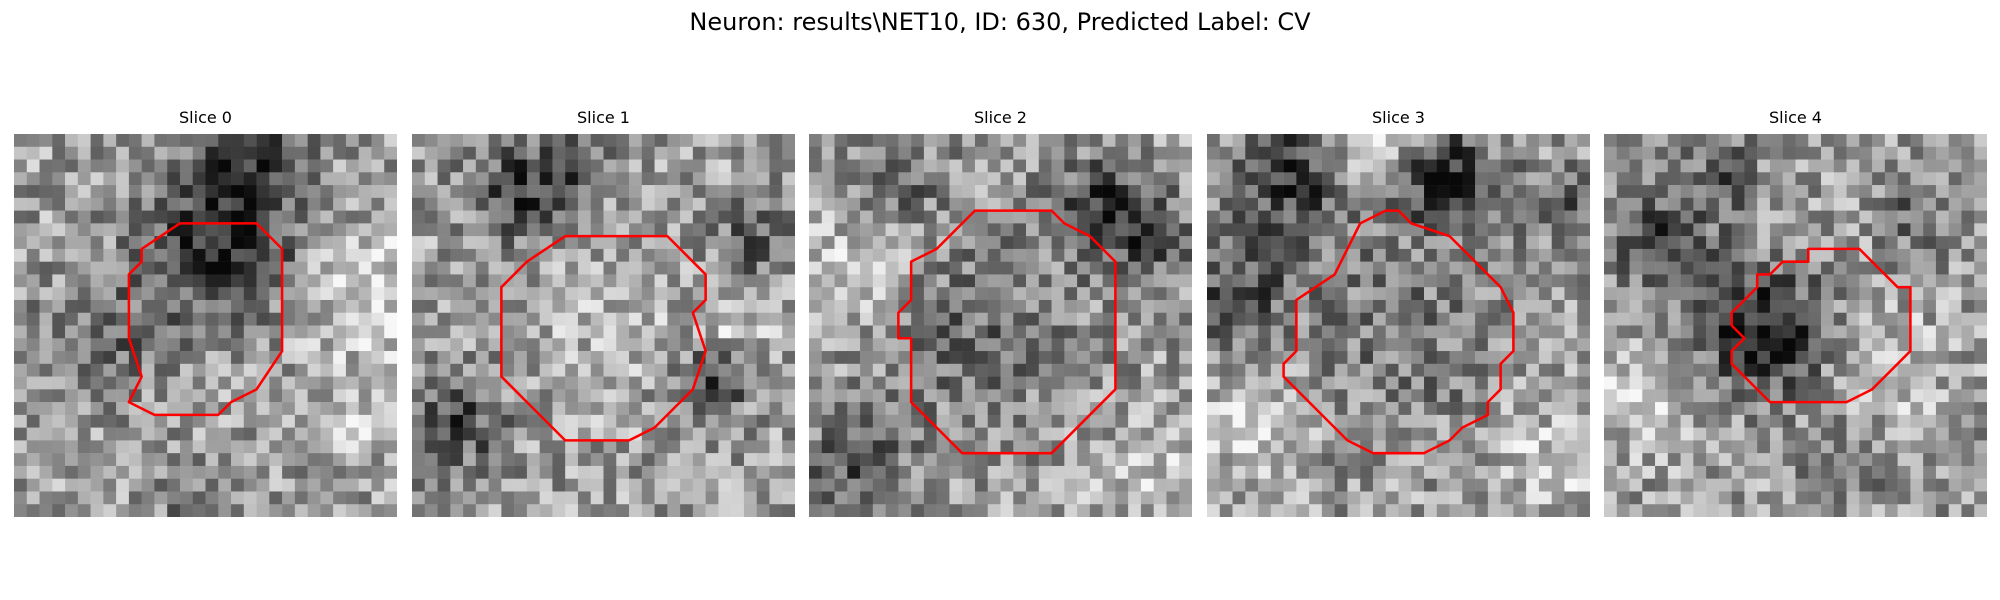  I want to click on slice-title: Slice 3, so click(1398, 117).